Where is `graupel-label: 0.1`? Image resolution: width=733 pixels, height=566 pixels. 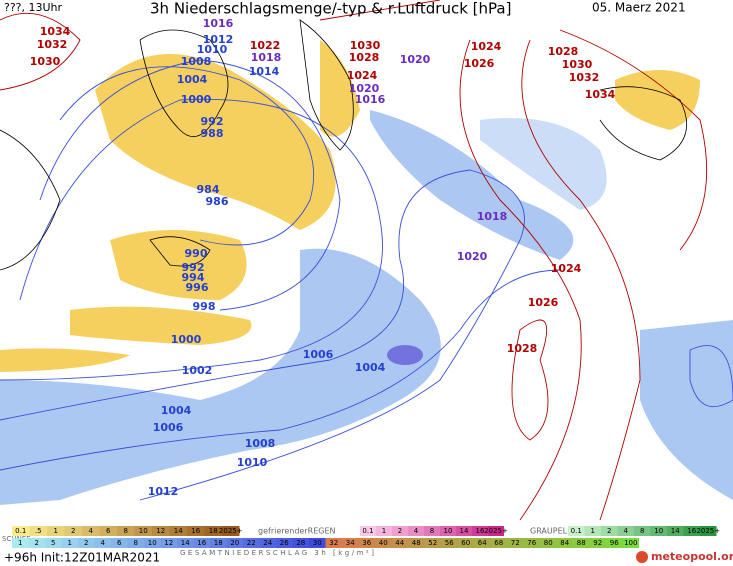 graupel-label: 0.1 is located at coordinates (576, 531).